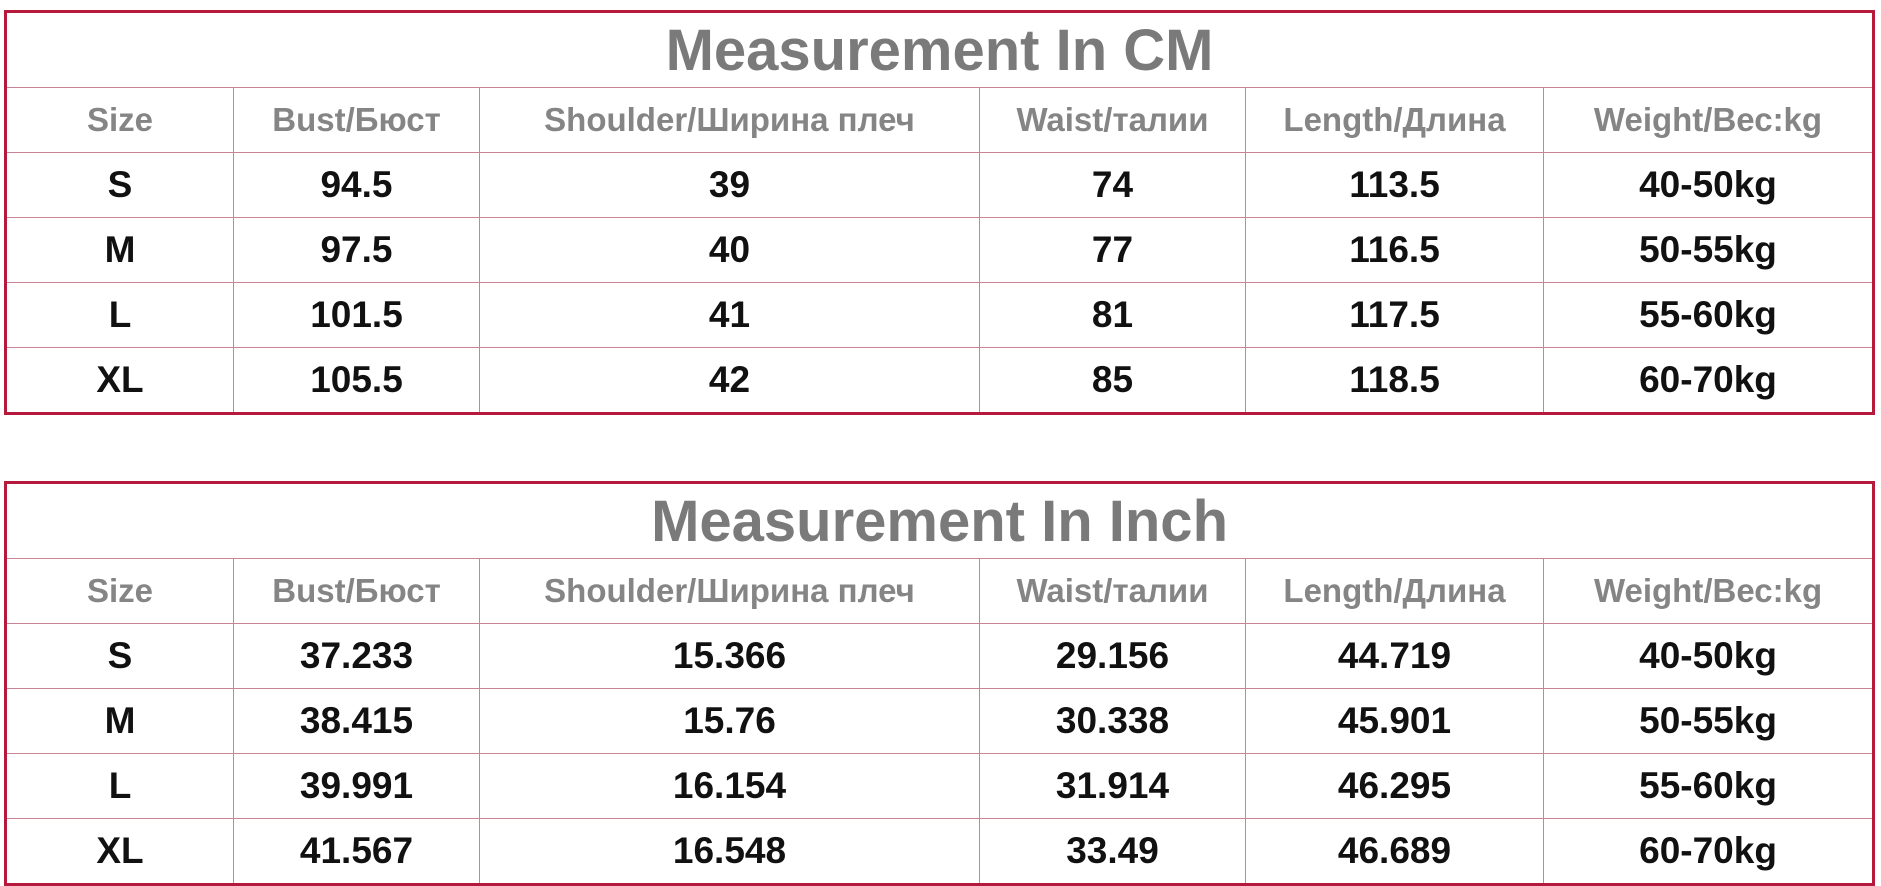 This screenshot has height=886, width=1881. What do you see at coordinates (356, 851) in the screenshot?
I see `table-cell: 41.567` at bounding box center [356, 851].